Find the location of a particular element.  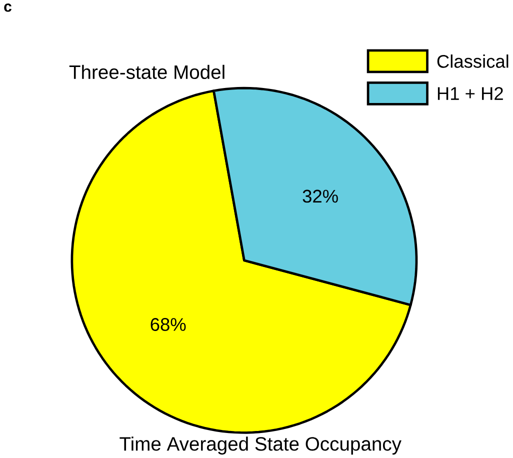

text: Three-state Model is located at coordinates (146, 71).